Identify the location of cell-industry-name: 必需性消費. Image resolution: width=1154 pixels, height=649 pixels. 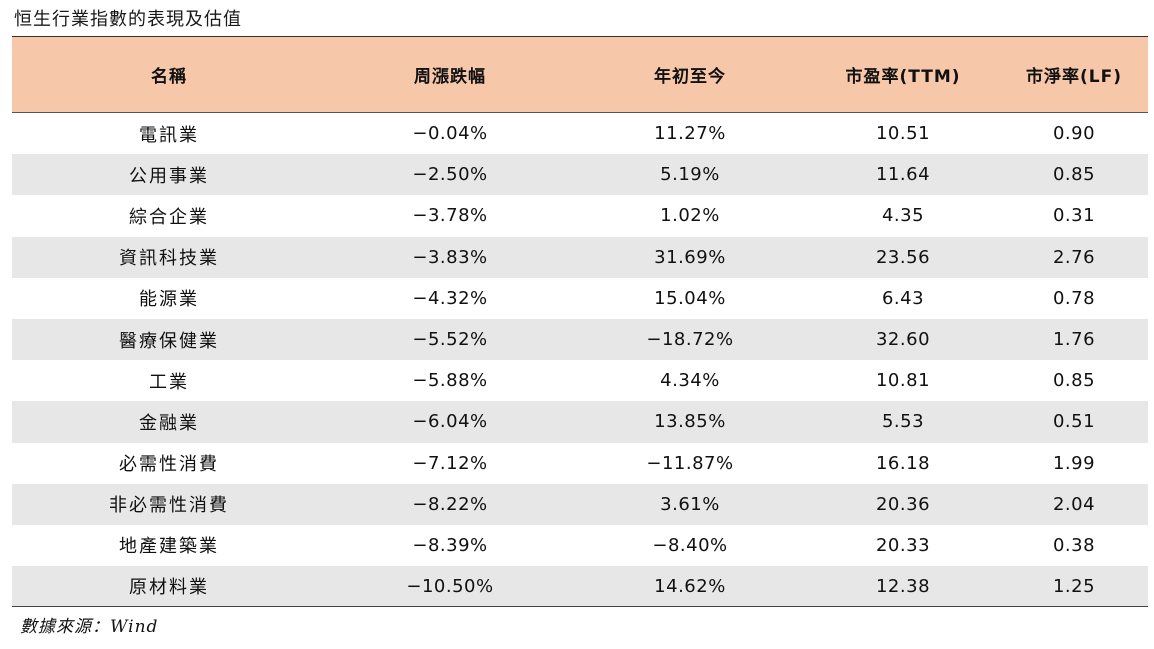
(169, 465).